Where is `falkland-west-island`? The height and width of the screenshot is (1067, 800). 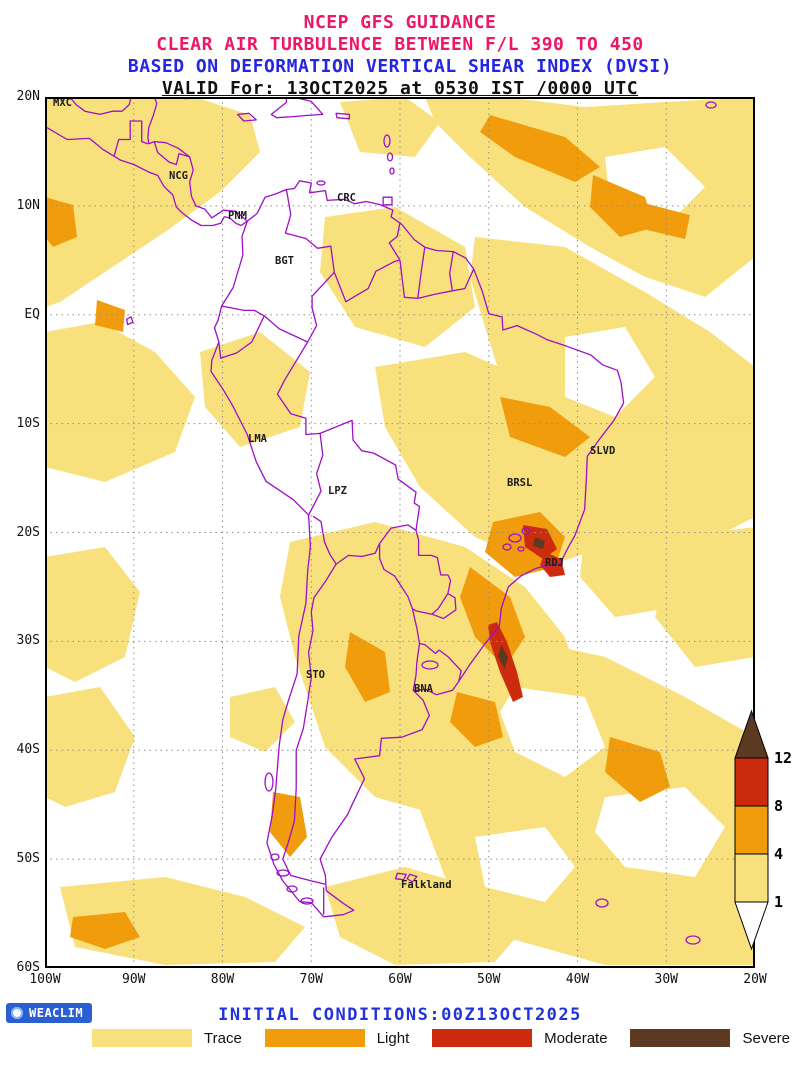 falkland-west-island is located at coordinates (400, 876).